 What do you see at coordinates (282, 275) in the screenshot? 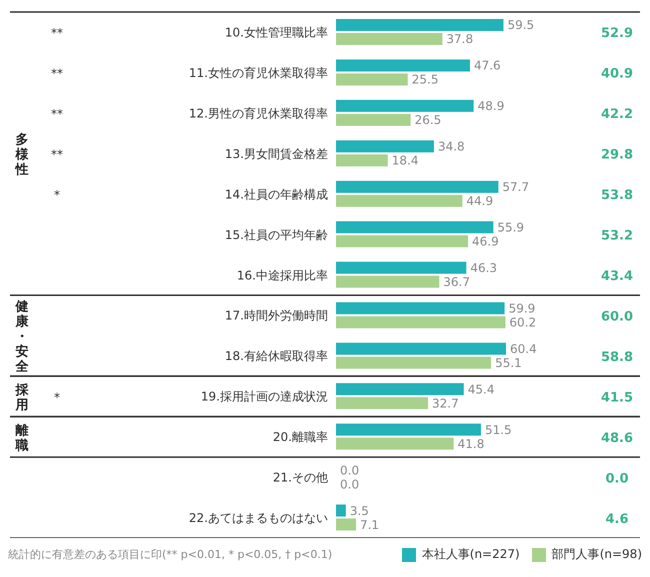
I see `y-tick-label: 16.中途採用比率` at bounding box center [282, 275].